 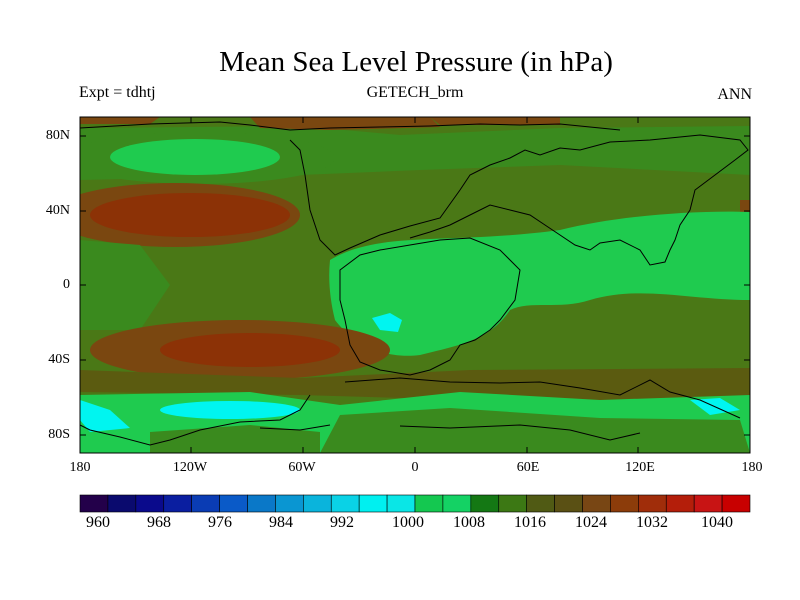 I want to click on coast-australia-antarctica, so click(x=410, y=411).